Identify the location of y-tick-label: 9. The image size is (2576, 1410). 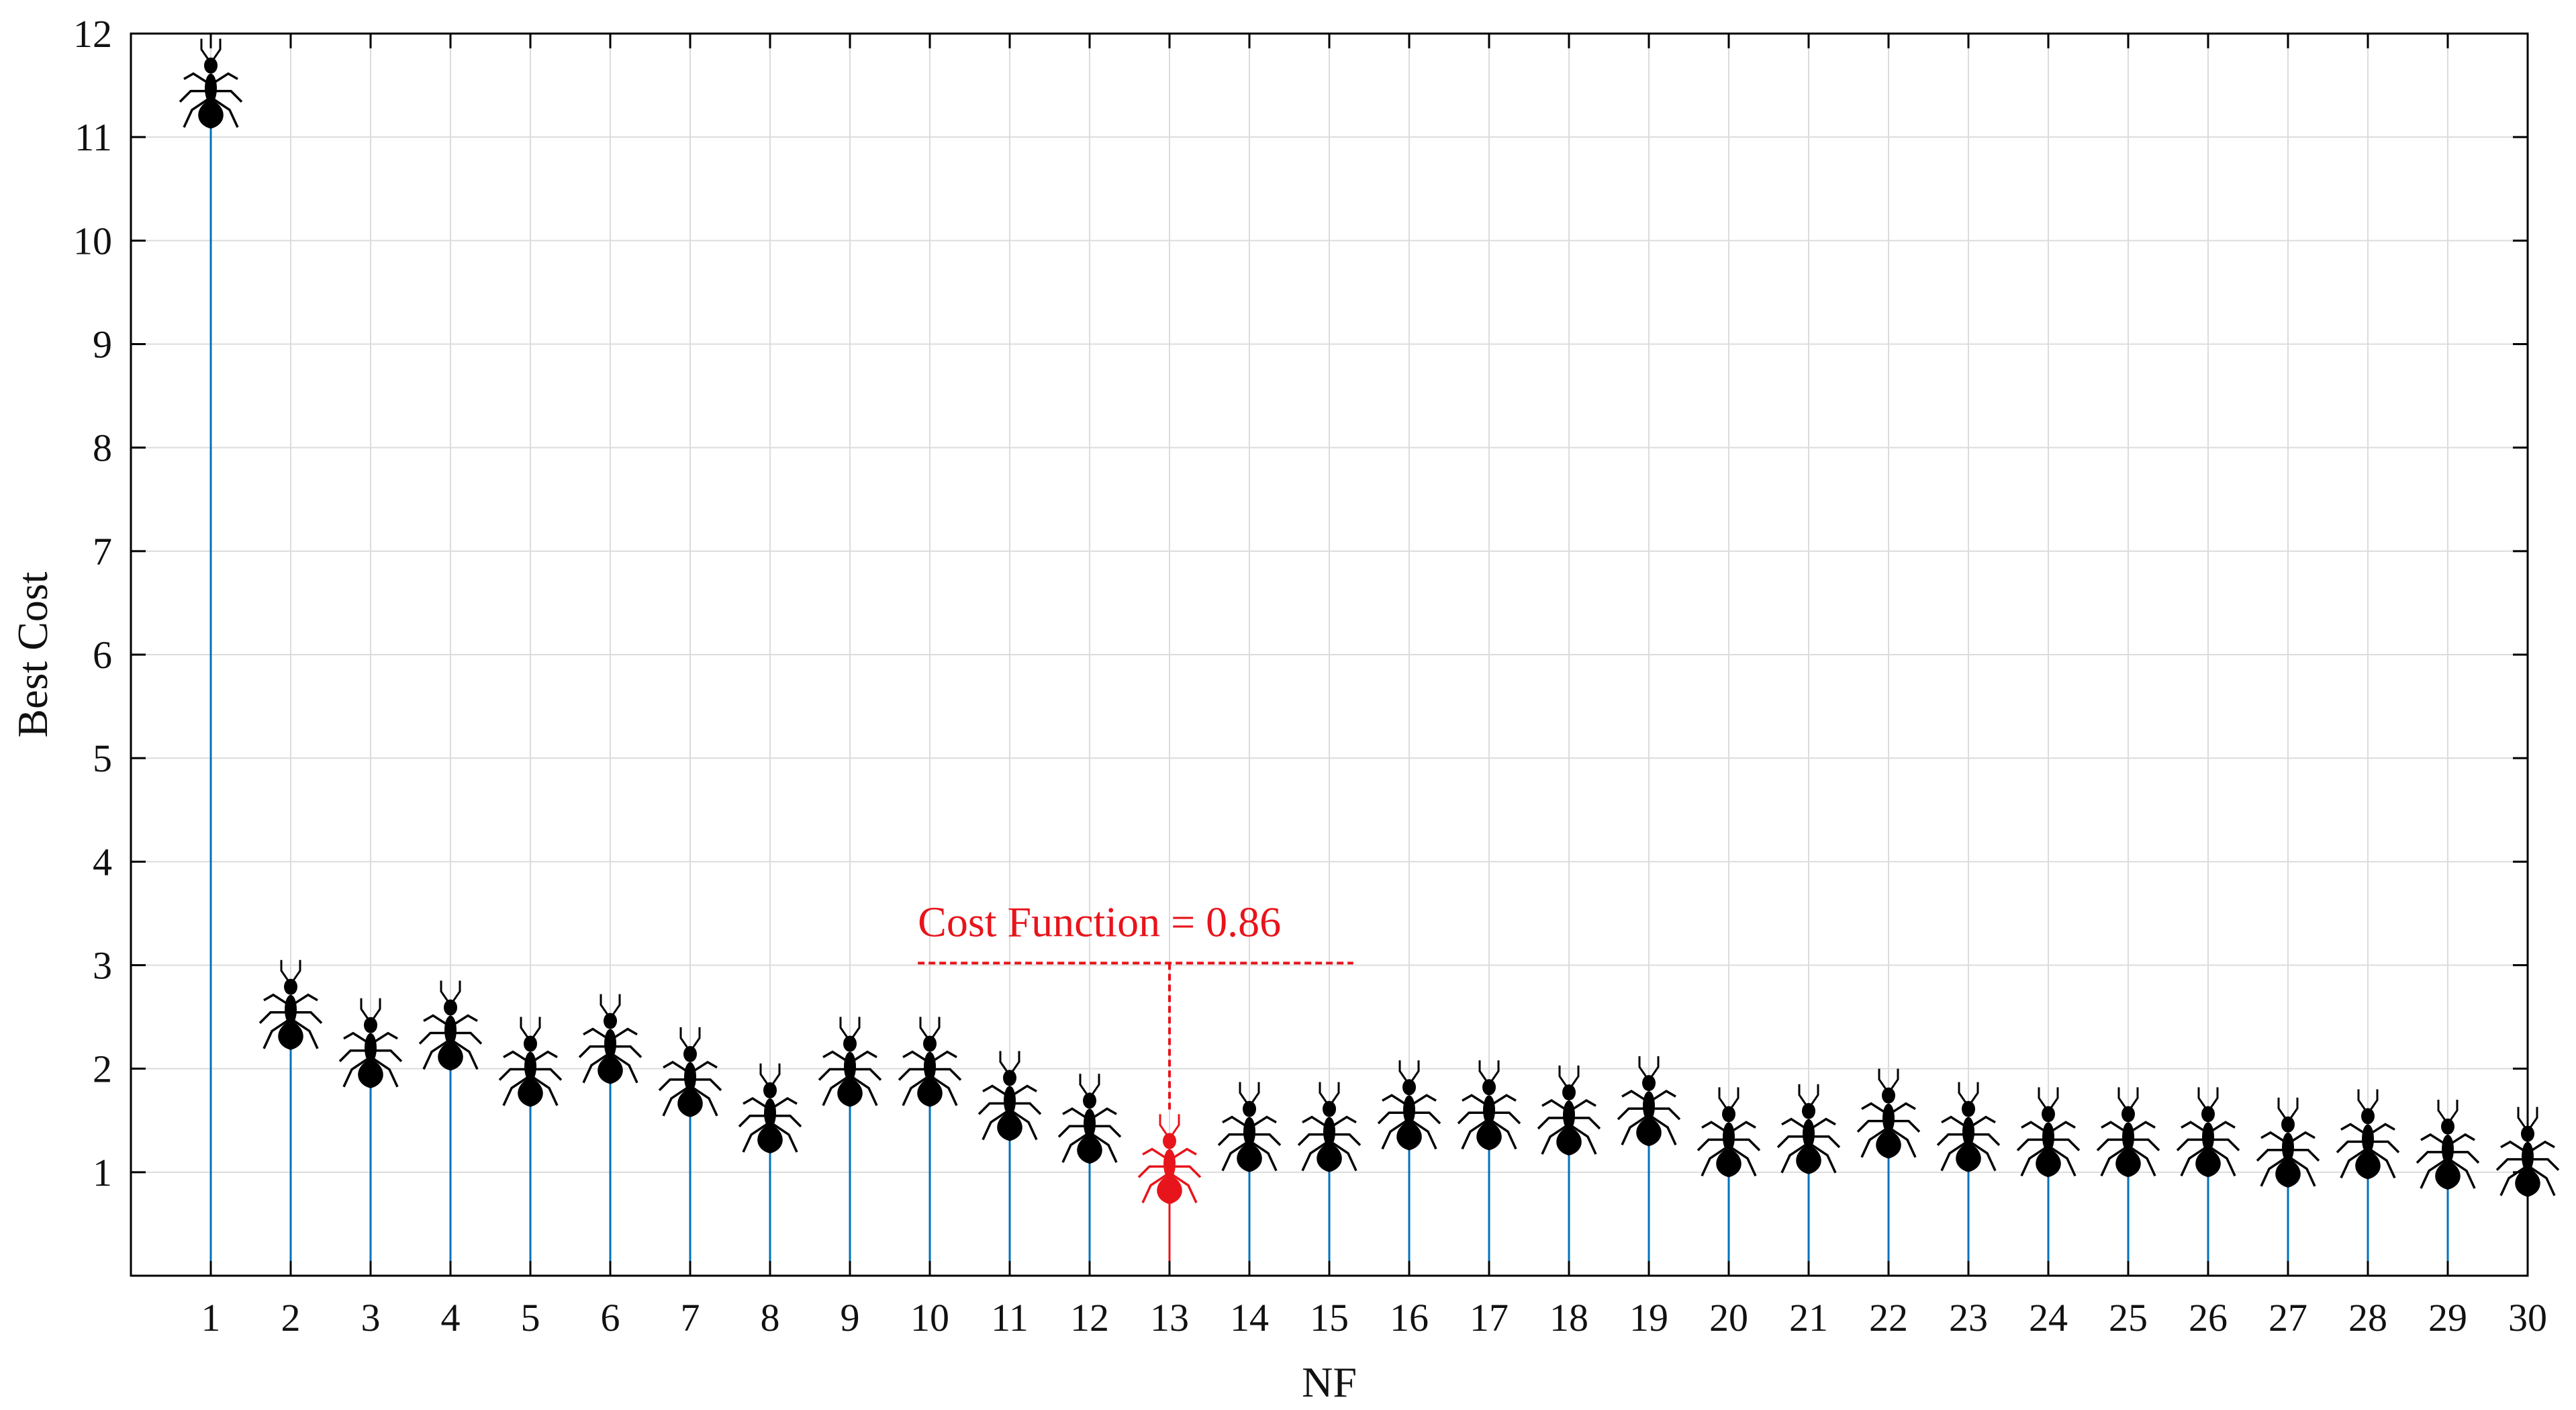
(102, 345).